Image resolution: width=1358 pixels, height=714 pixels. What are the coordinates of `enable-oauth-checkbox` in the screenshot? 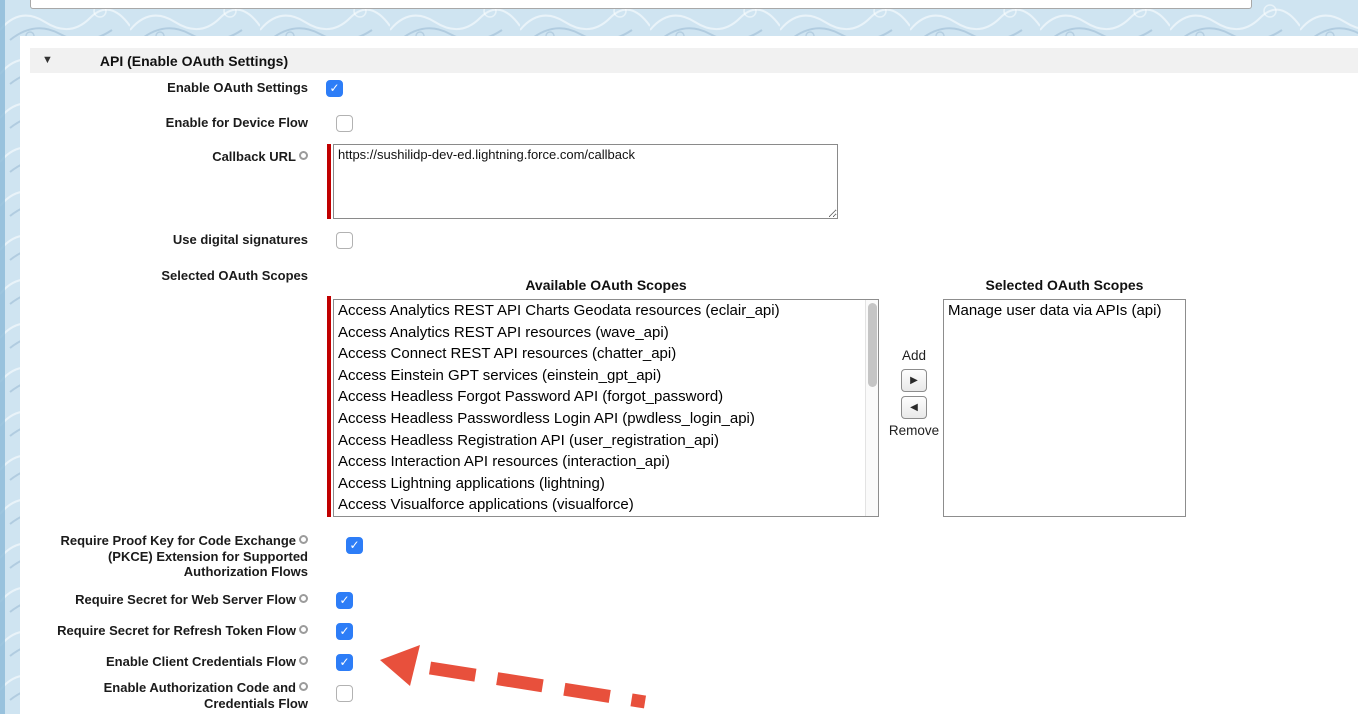 It's located at (334, 88).